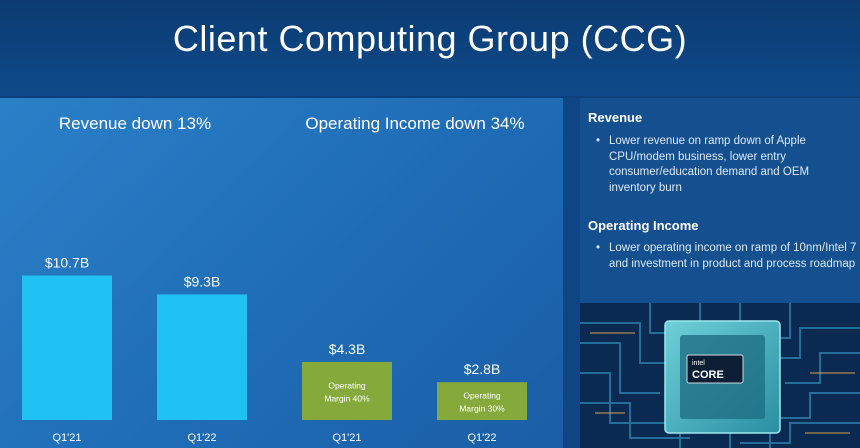 Image resolution: width=860 pixels, height=448 pixels. What do you see at coordinates (708, 375) in the screenshot?
I see `chip-model: CORE` at bounding box center [708, 375].